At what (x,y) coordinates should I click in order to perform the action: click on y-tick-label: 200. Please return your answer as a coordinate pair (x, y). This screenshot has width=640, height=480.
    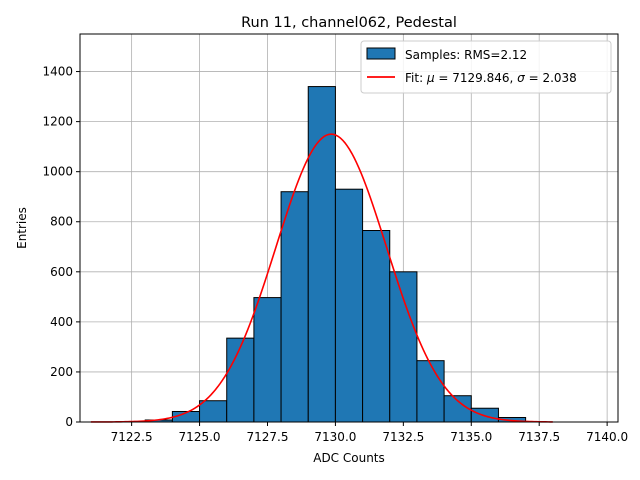
    Looking at the image, I should click on (61, 372).